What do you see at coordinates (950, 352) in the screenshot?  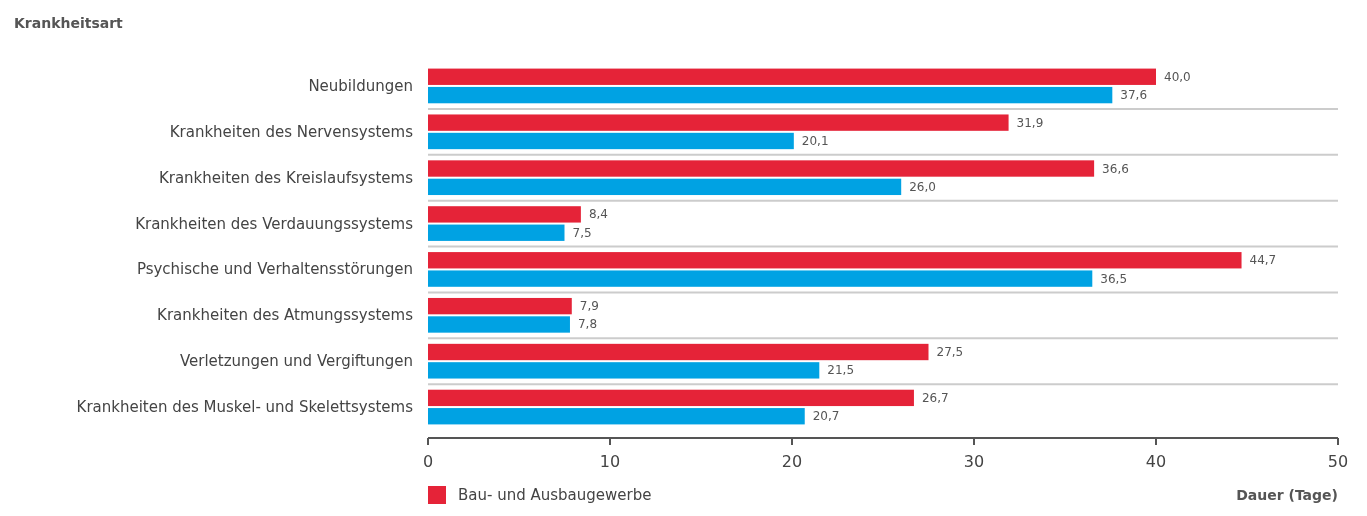 I see `data-label: 27,5` at bounding box center [950, 352].